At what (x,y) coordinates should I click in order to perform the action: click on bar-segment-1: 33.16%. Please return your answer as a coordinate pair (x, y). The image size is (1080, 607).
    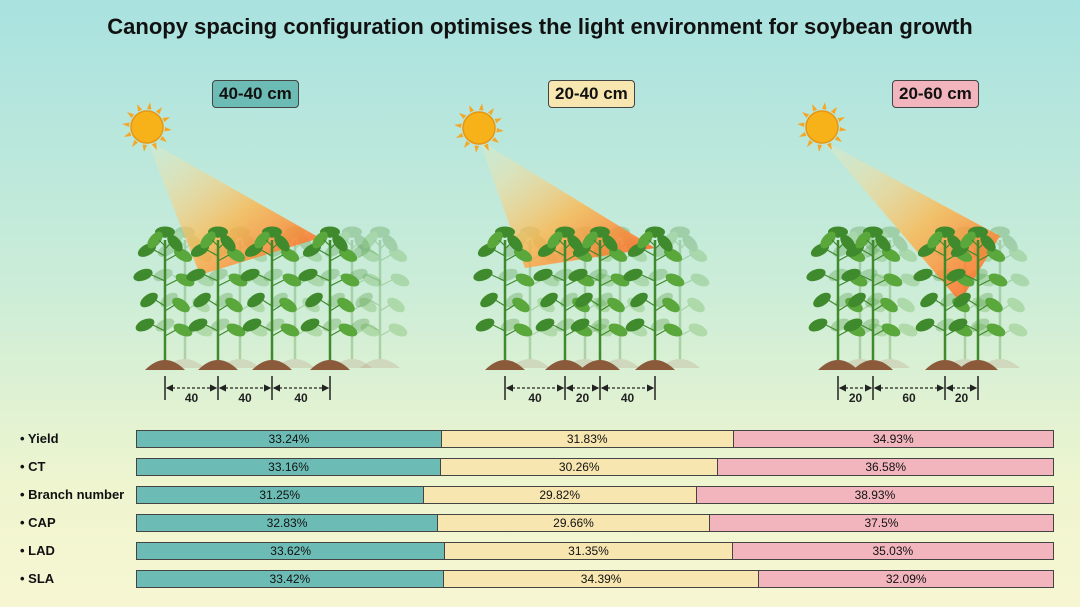
    Looking at the image, I should click on (289, 467).